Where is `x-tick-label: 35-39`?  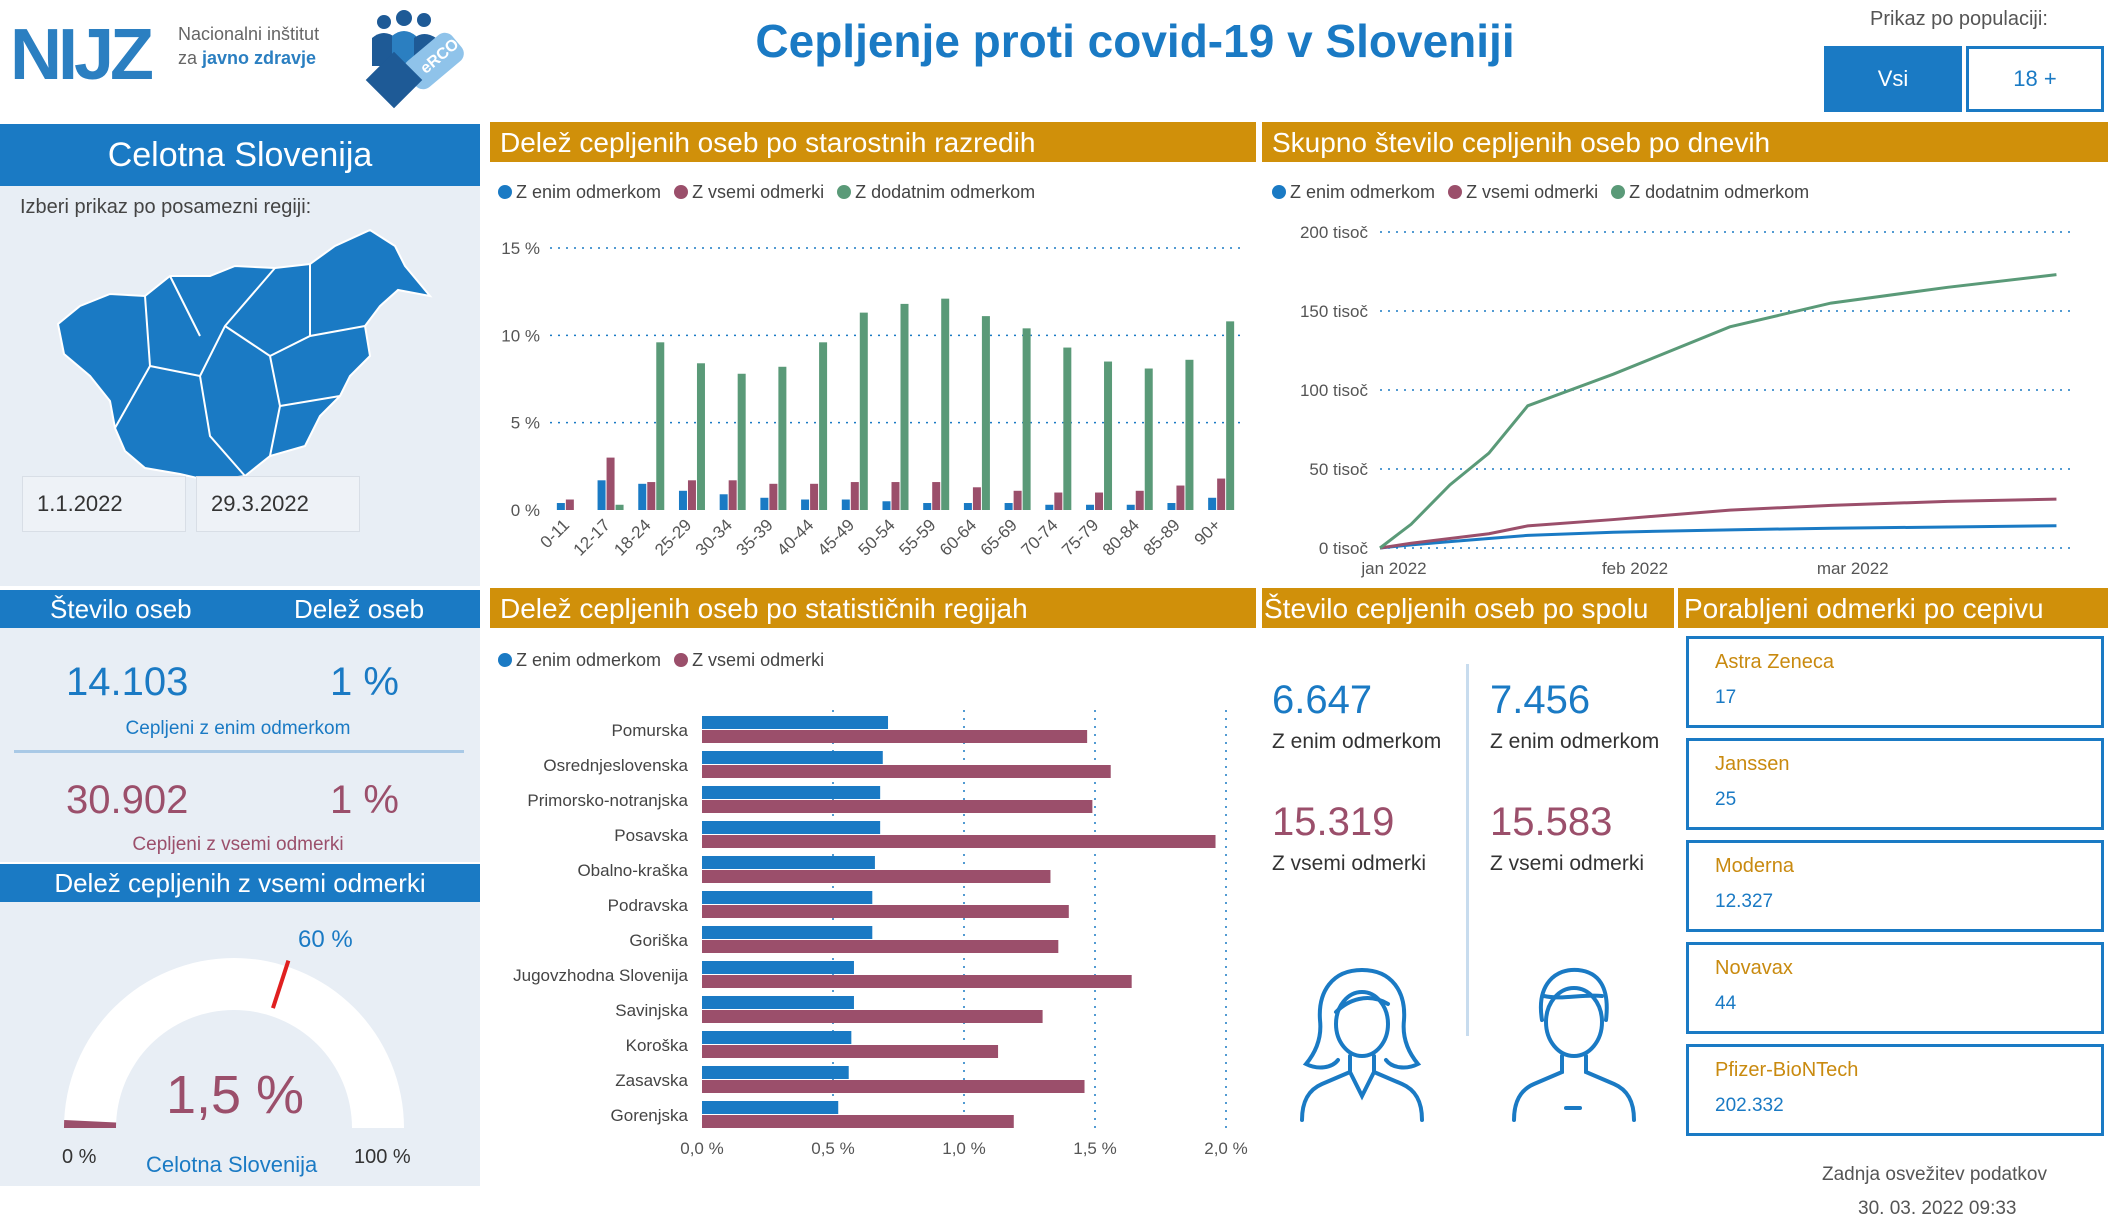 x-tick-label: 35-39 is located at coordinates (755, 537).